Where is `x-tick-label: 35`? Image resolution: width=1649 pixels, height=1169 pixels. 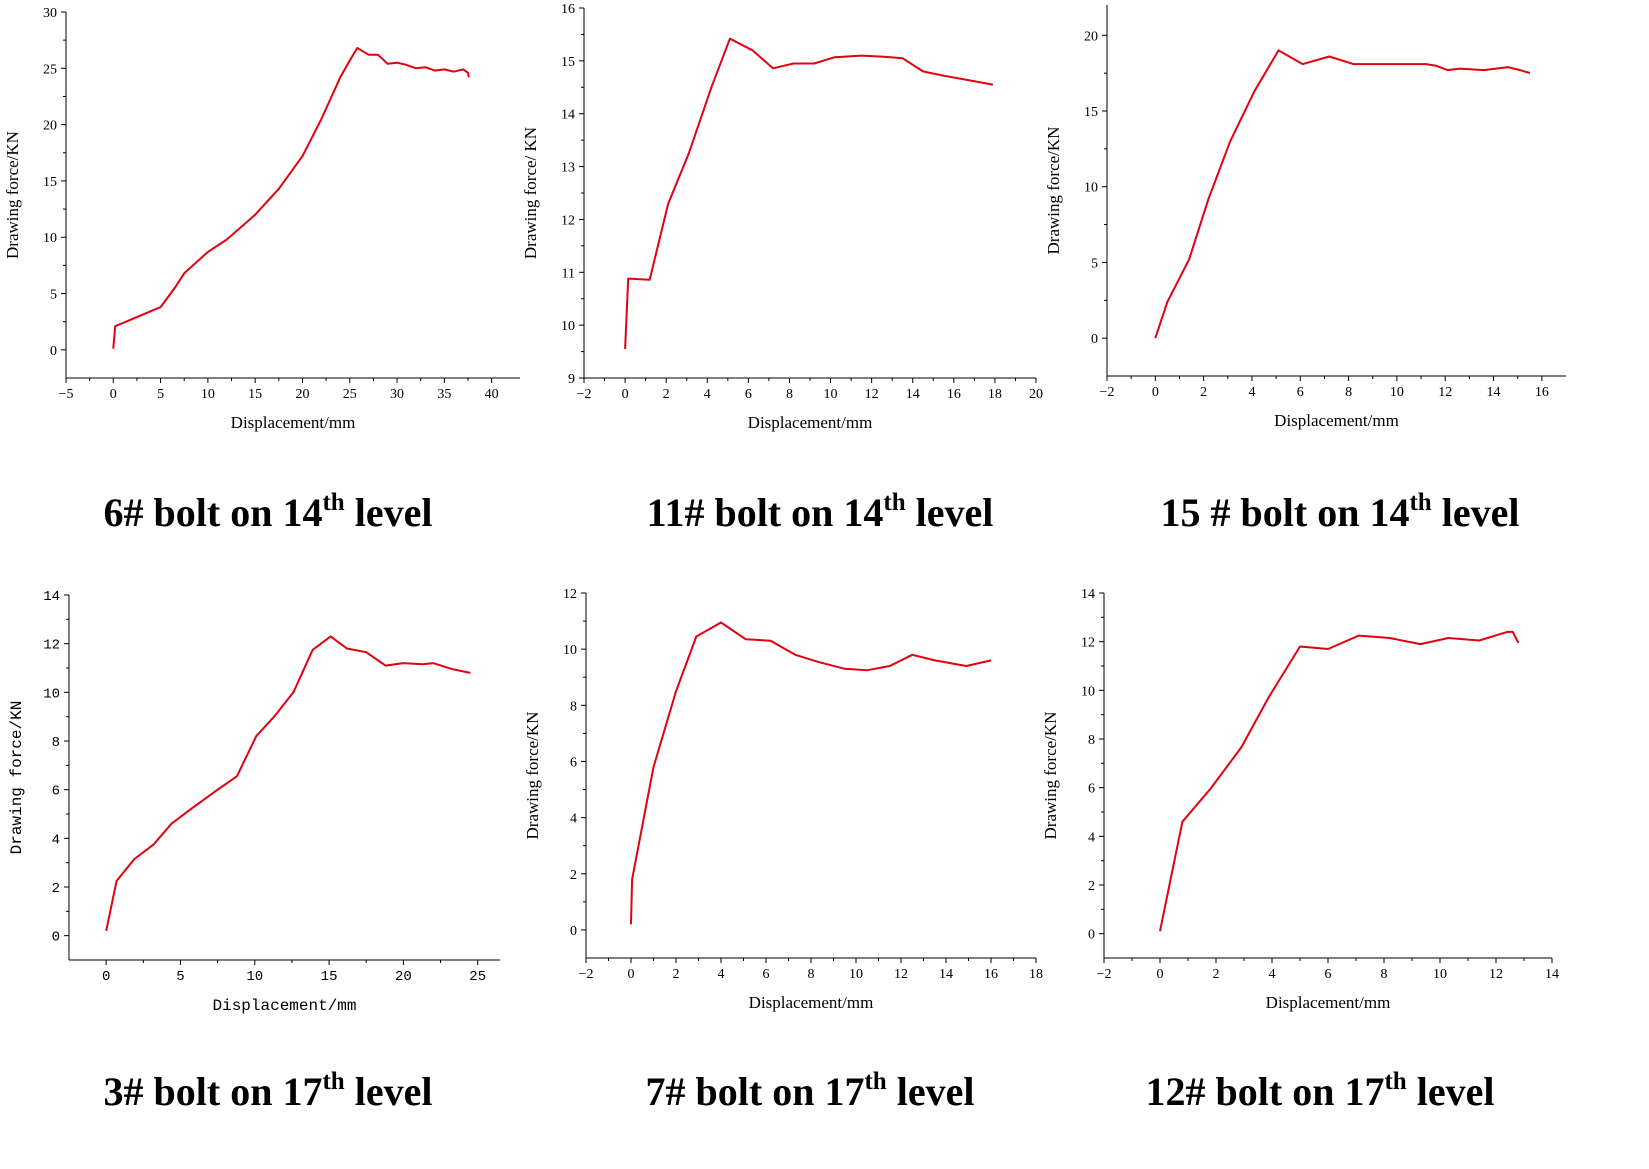
x-tick-label: 35 is located at coordinates (444, 394).